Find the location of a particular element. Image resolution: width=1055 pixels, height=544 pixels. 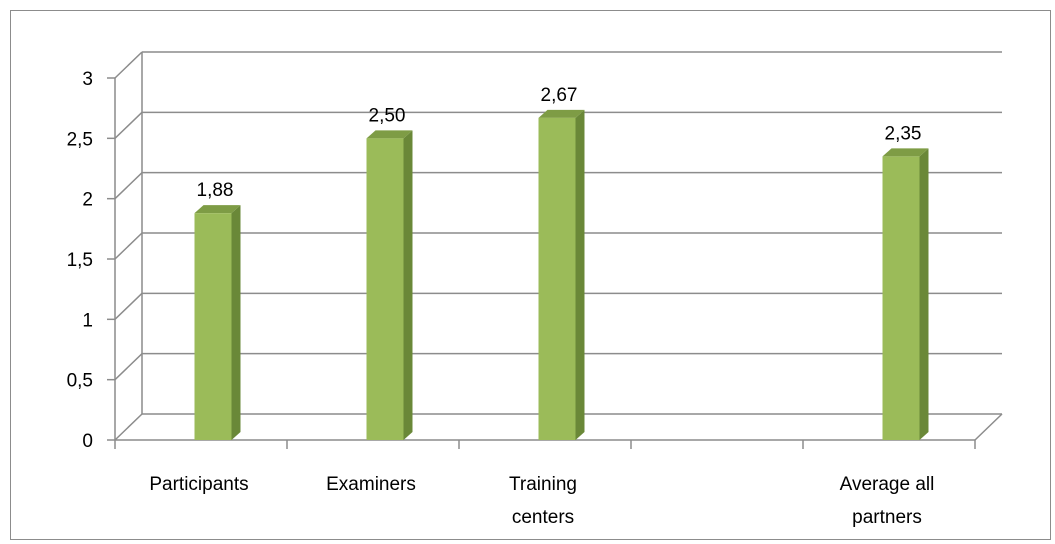

y-tick-label: 1 is located at coordinates (87, 320).